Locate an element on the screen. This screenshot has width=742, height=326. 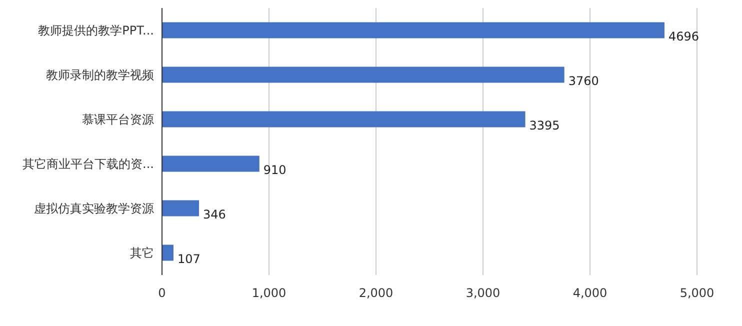
x-tick-label: 0 is located at coordinates (162, 293).